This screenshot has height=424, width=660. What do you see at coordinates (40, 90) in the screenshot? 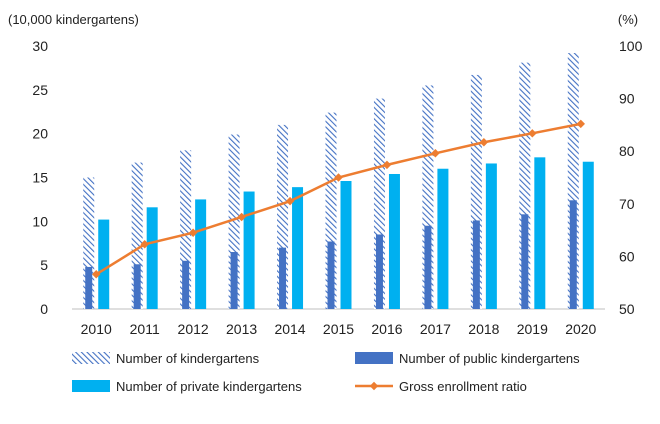
I see `y-left-tick-label: 25` at bounding box center [40, 90].